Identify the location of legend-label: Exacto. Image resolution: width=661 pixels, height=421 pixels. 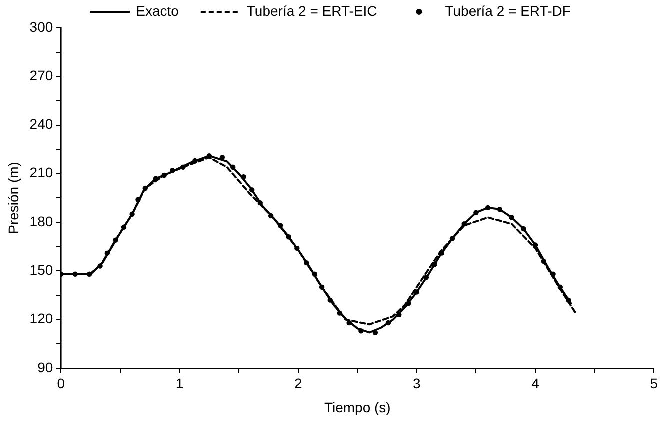
(158, 10).